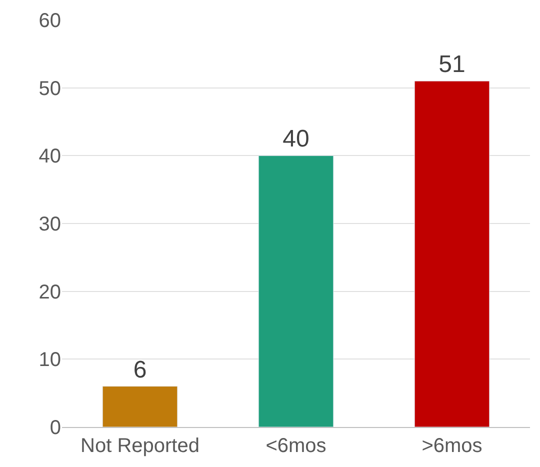  I want to click on data-label: 51, so click(452, 64).